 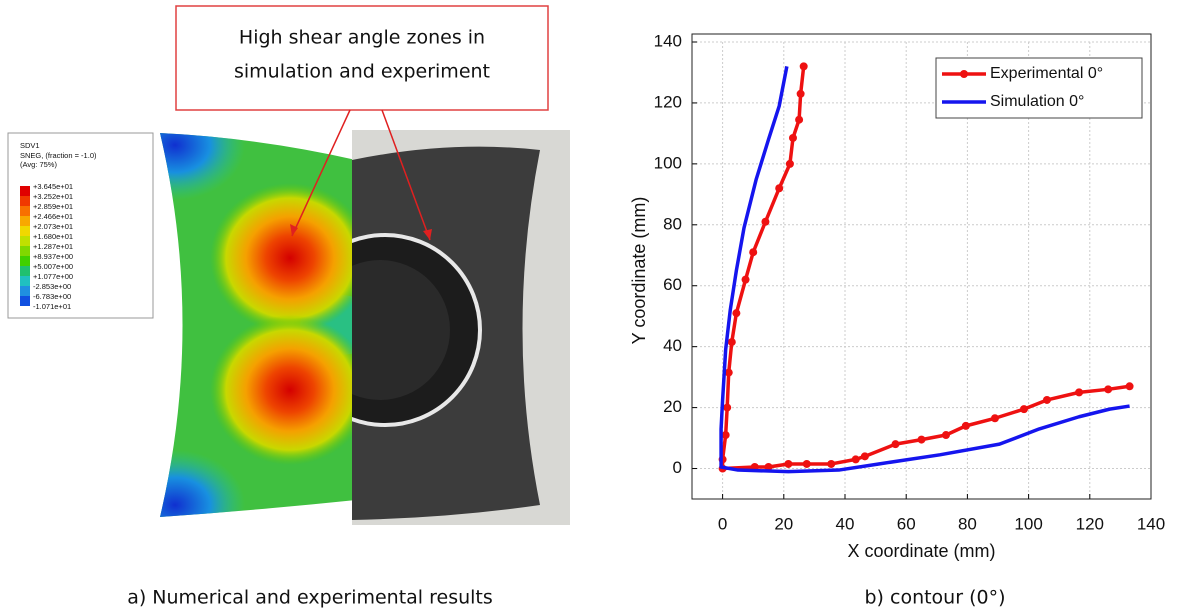 What do you see at coordinates (783, 523) in the screenshot?
I see `x-tick-label: 20` at bounding box center [783, 523].